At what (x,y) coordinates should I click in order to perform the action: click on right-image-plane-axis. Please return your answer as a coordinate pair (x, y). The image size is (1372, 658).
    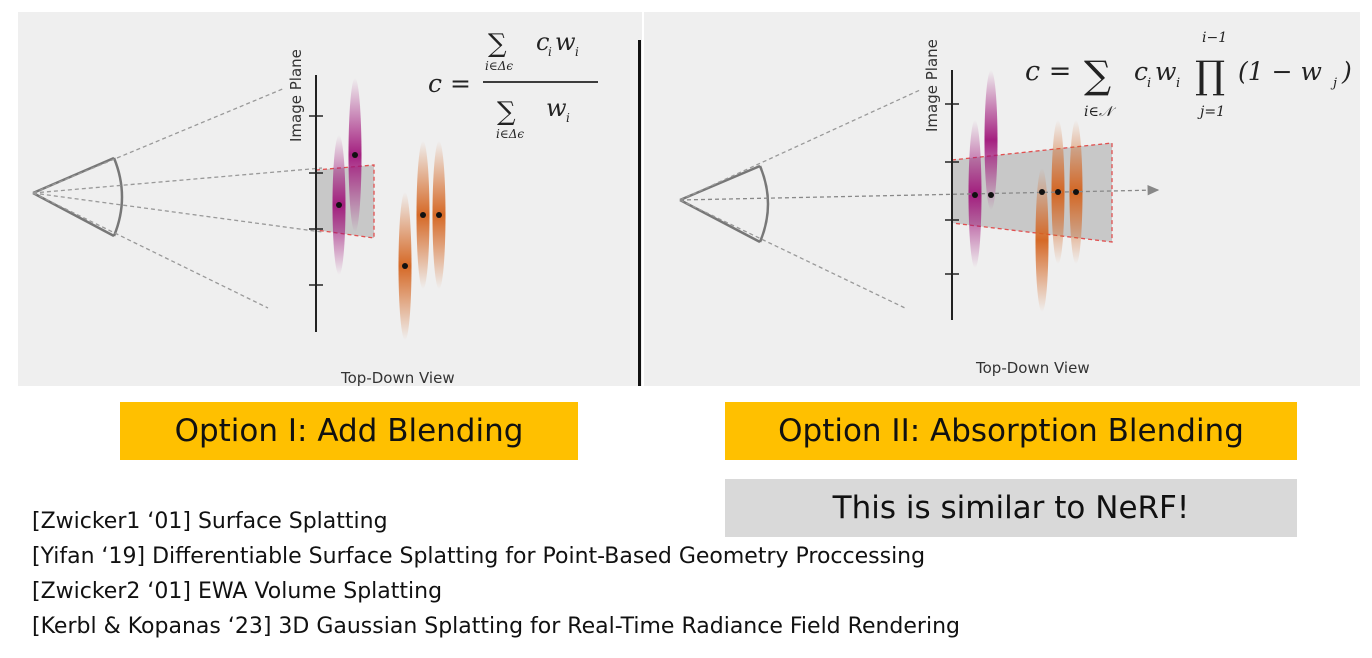
    Looking at the image, I should click on (952, 195).